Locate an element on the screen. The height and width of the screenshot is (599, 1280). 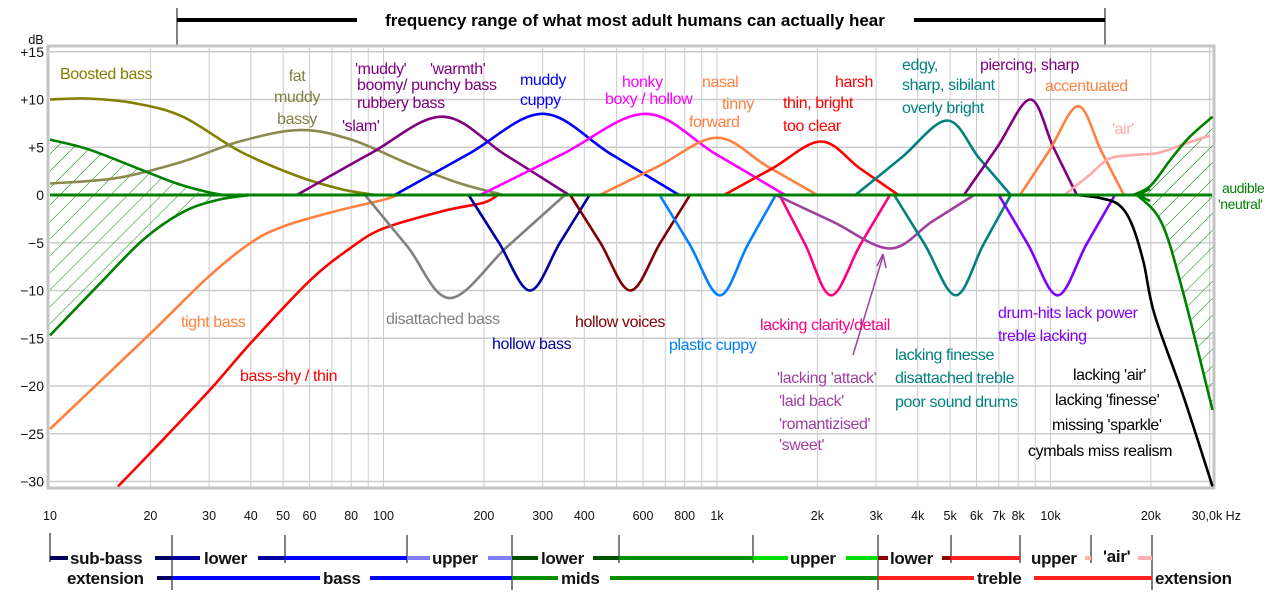
label-boosted-bass: Boosted bass is located at coordinates (106, 74).